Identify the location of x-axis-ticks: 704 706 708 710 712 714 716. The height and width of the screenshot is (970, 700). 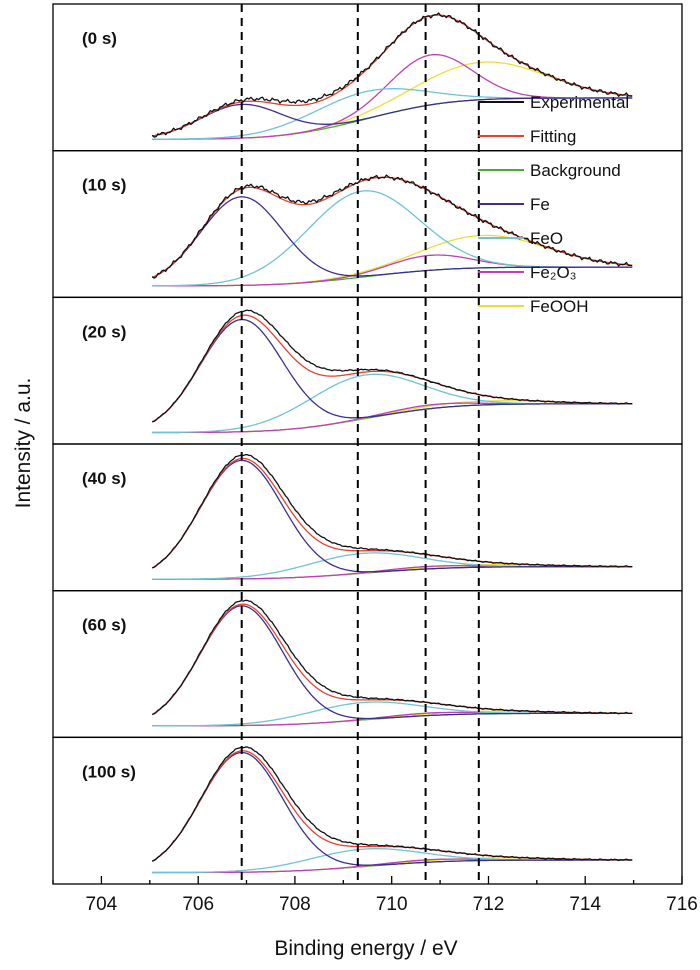
(375, 895).